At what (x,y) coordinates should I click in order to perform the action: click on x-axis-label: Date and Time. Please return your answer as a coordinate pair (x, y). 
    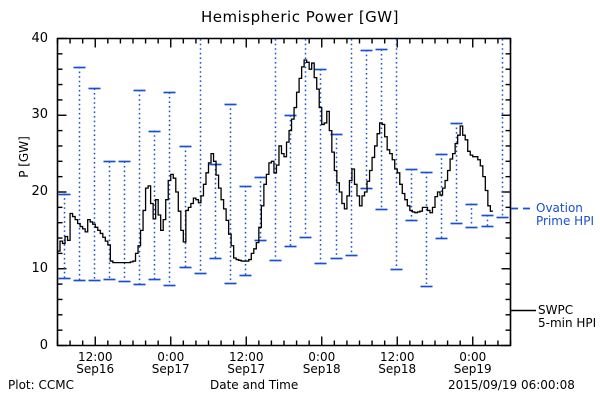
    Looking at the image, I should click on (254, 385).